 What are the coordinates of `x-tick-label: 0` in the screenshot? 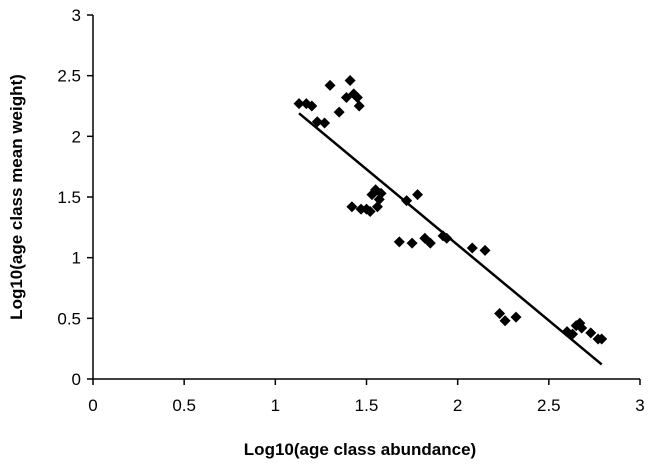 It's located at (92, 405).